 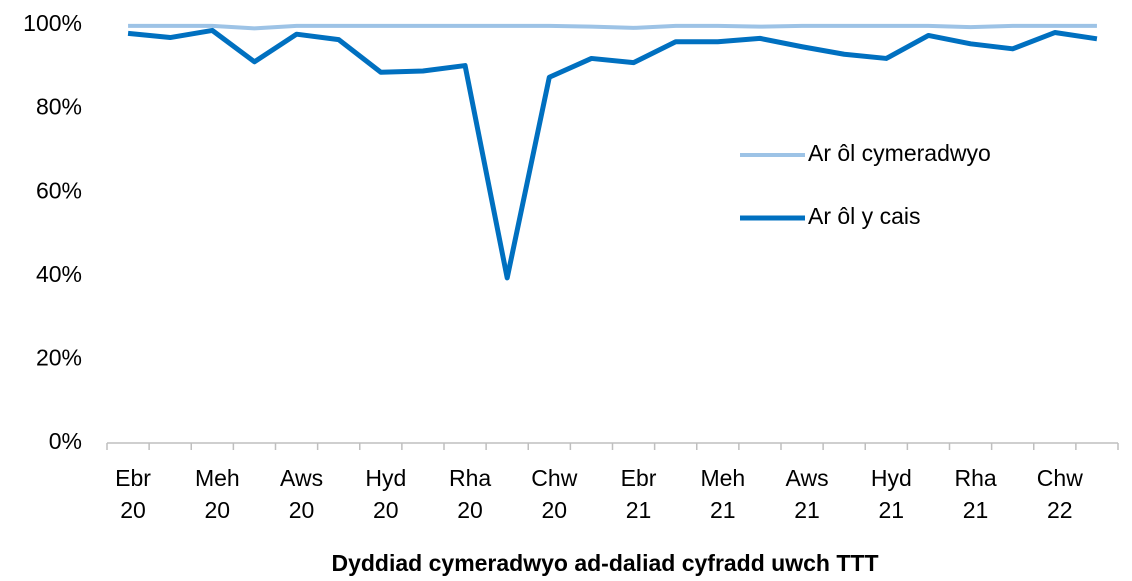 What do you see at coordinates (65, 441) in the screenshot?
I see `y-tick-label: 0%` at bounding box center [65, 441].